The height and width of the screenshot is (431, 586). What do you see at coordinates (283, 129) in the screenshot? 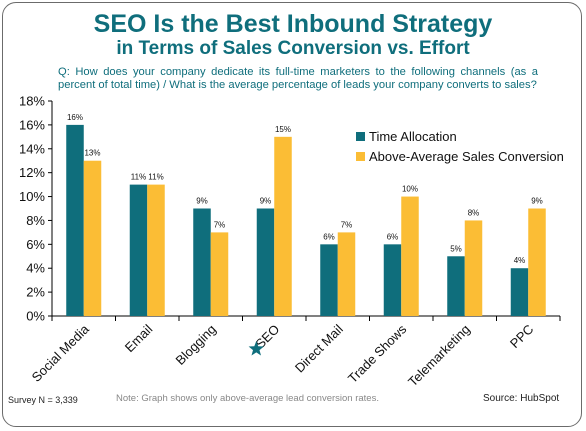
I see `data-label: 15%` at bounding box center [283, 129].